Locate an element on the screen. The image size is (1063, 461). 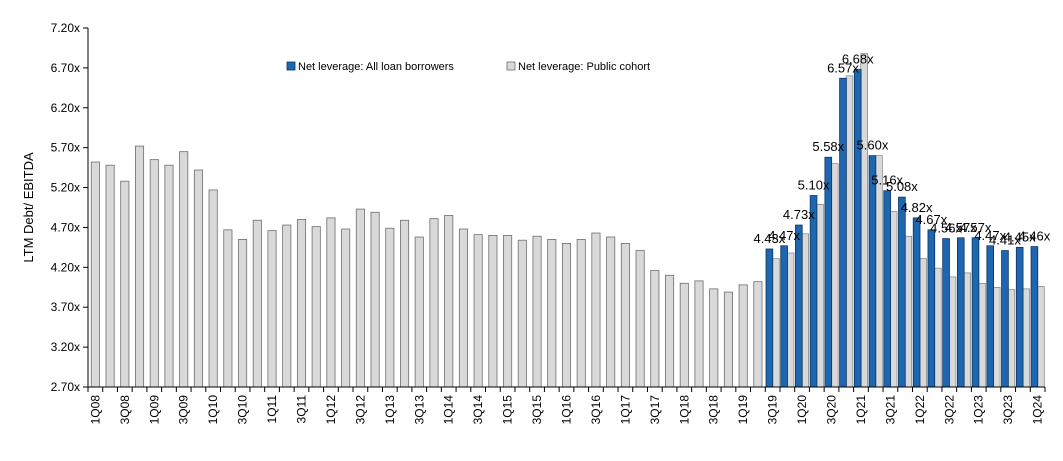
x-tick-label: 1Q23 is located at coordinates (979, 410).